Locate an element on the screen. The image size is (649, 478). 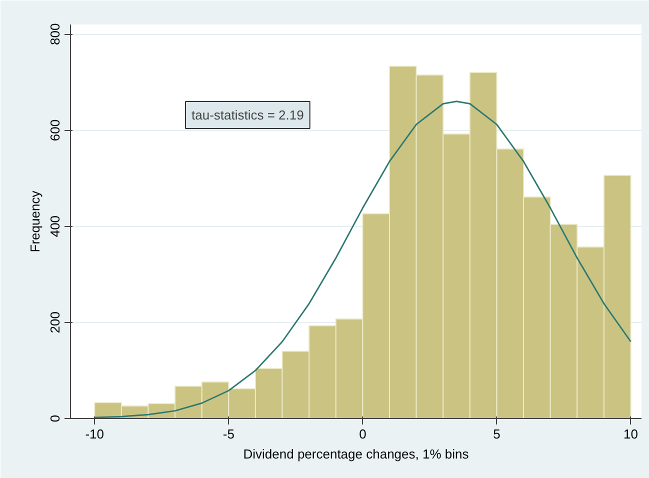
y-axis-title: Frequency is located at coordinates (35, 221).